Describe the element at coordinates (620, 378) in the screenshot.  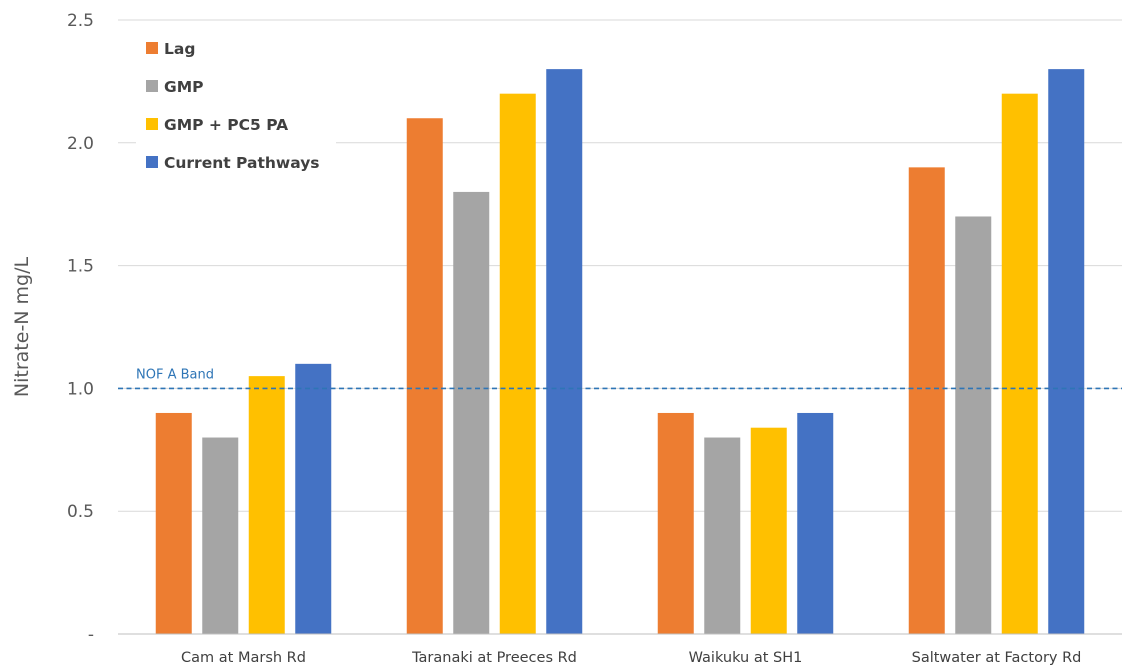
I see `reference-line-group: NOF A Band` at that location.